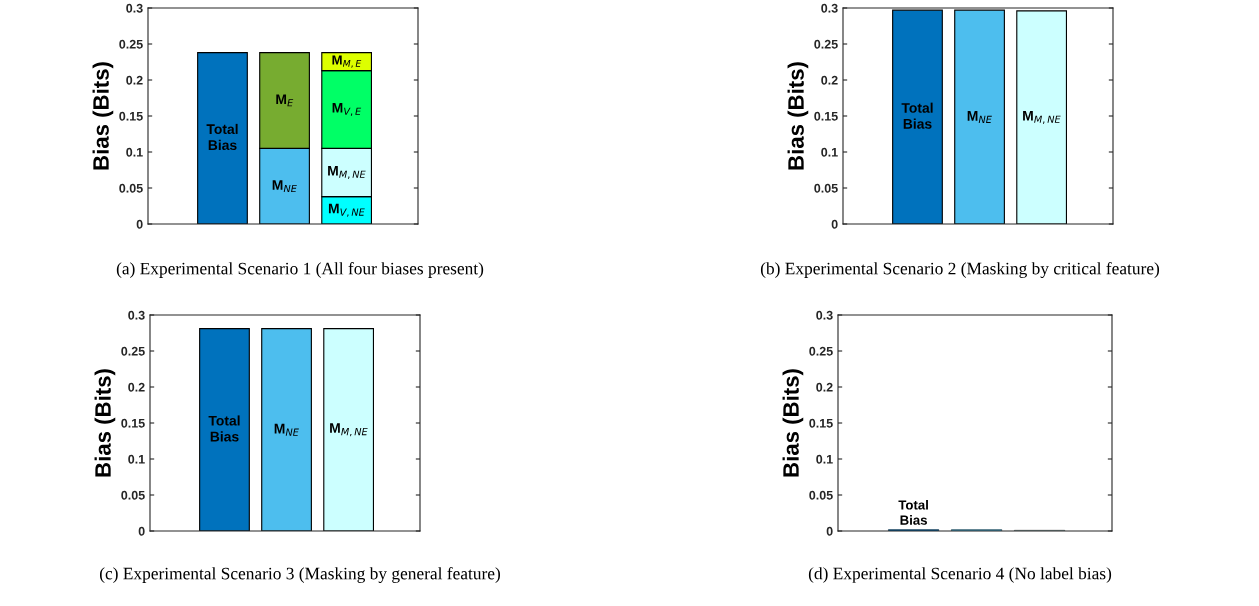 This screenshot has width=1259, height=606. I want to click on series-label: M$_{V,NE}$, so click(346, 210).